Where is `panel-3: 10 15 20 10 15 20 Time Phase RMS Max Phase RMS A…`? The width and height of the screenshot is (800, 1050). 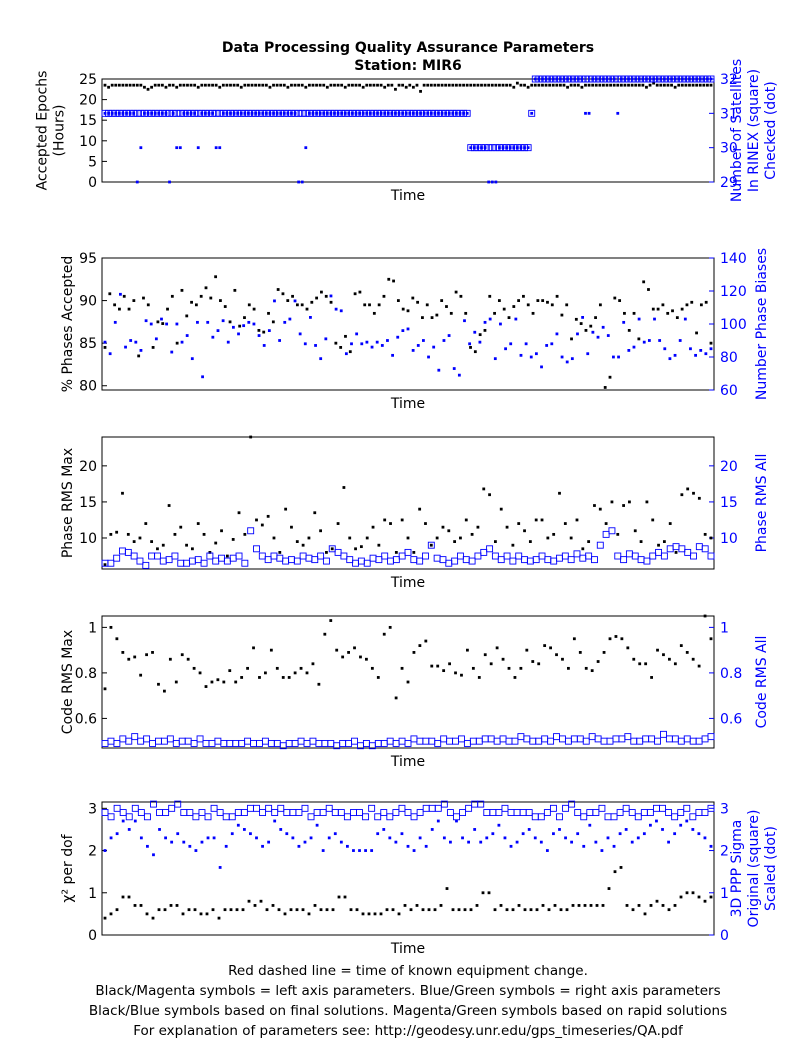
panel-3: 10 15 20 10 15 20 Time Phase RMS Max Phase RMS A… is located at coordinates (415, 513).